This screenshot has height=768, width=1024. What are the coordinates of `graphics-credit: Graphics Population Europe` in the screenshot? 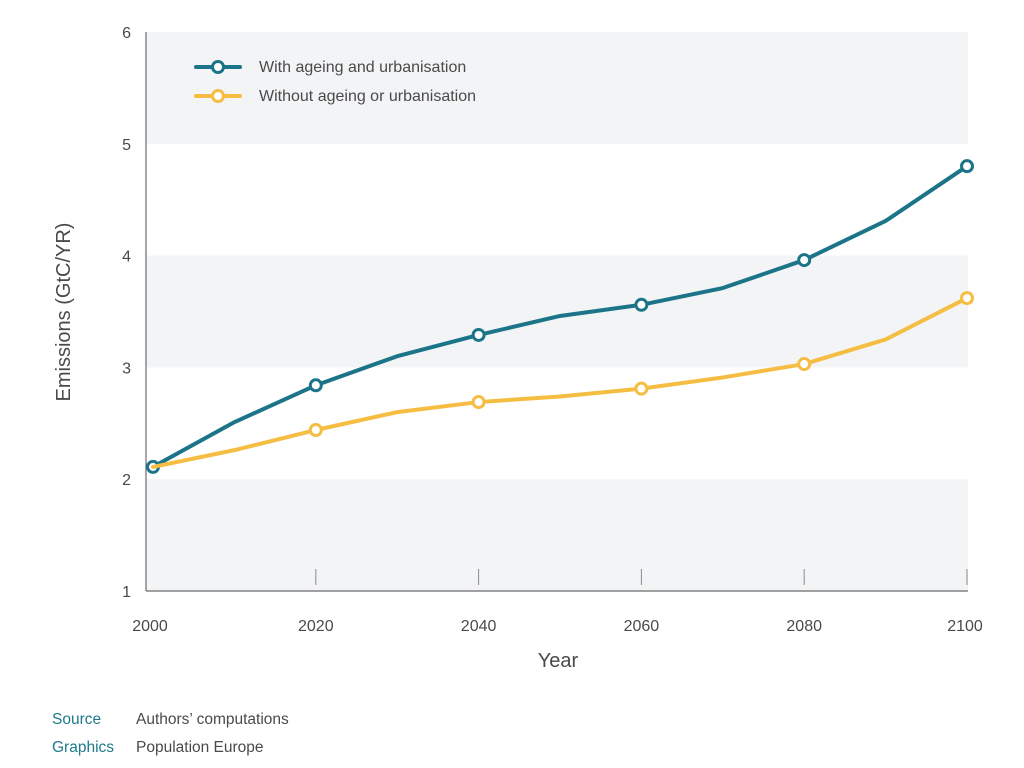 It's located at (158, 748).